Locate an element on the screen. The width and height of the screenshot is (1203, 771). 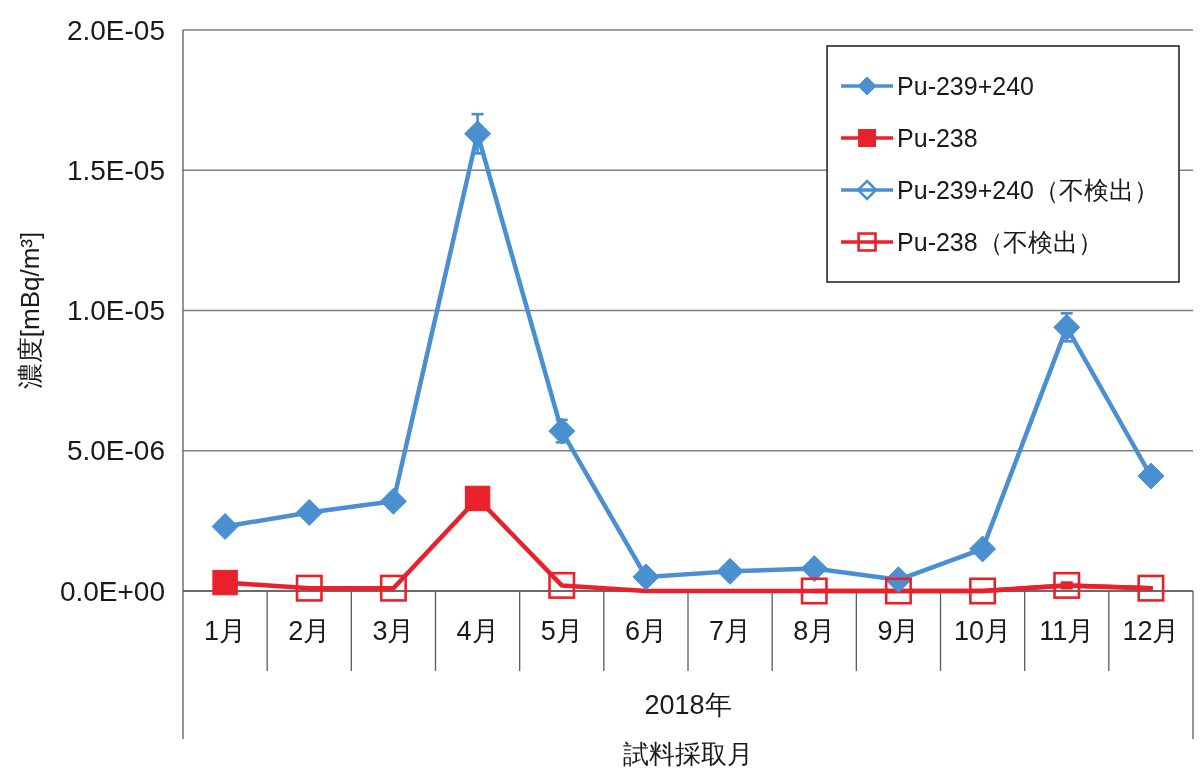
x-tick-label: 12月 is located at coordinates (1151, 631).